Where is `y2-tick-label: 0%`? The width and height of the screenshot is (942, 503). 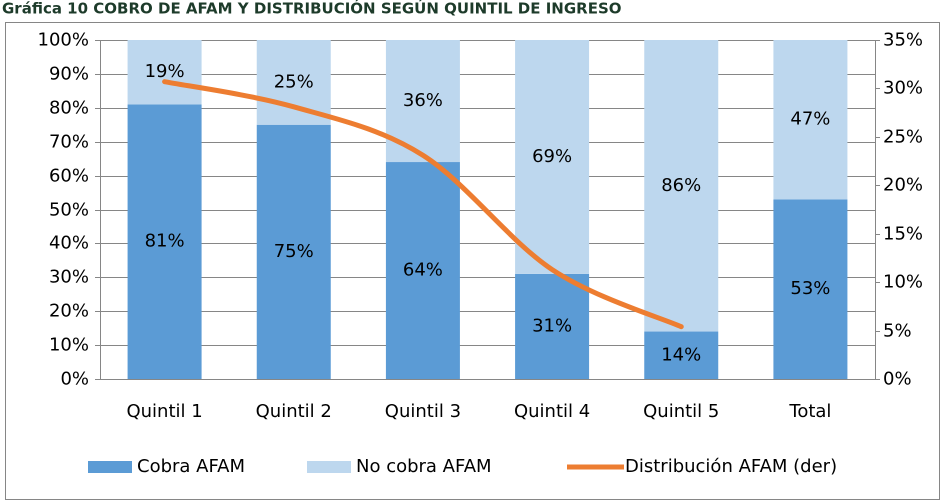 y2-tick-label: 0% is located at coordinates (897, 379).